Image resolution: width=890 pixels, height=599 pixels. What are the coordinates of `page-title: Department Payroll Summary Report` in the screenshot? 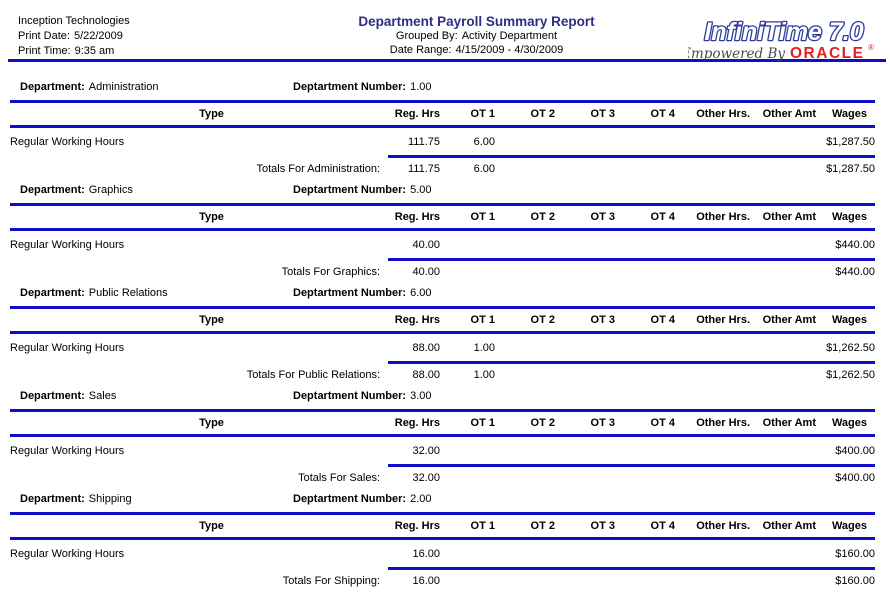 It's located at (476, 21).